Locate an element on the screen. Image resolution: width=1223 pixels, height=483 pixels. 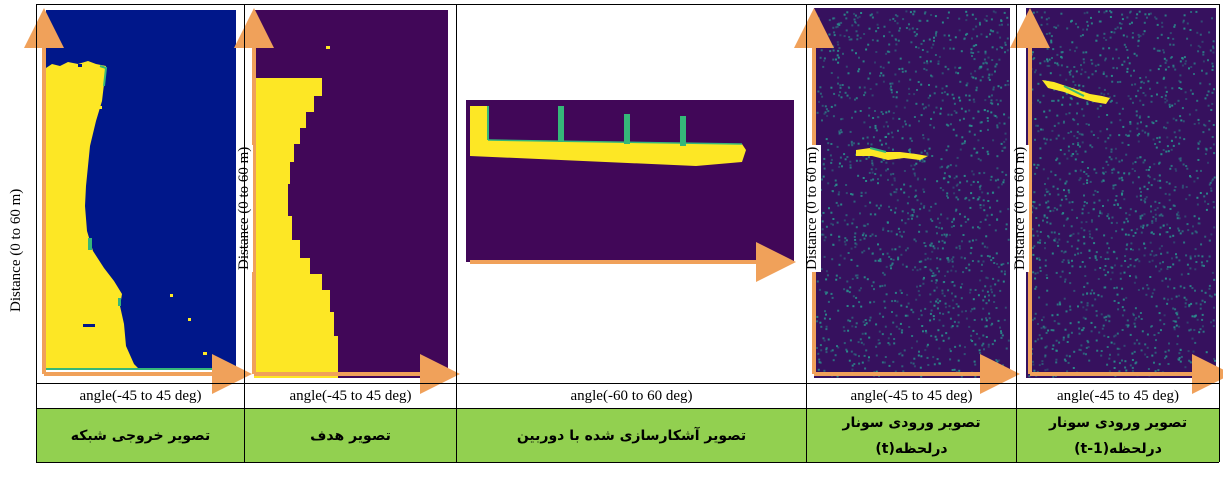
caption-sonar-t-1: تصویر ورودی سونار درلحظه(t-1) is located at coordinates (1118, 435).